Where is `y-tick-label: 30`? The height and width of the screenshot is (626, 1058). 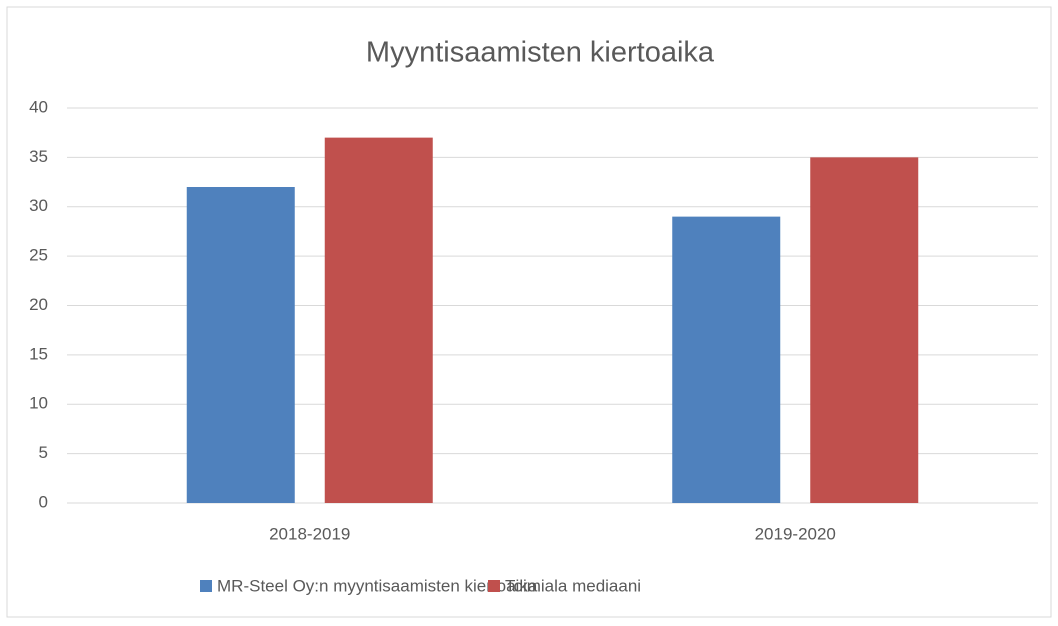
y-tick-label: 30 is located at coordinates (38, 205).